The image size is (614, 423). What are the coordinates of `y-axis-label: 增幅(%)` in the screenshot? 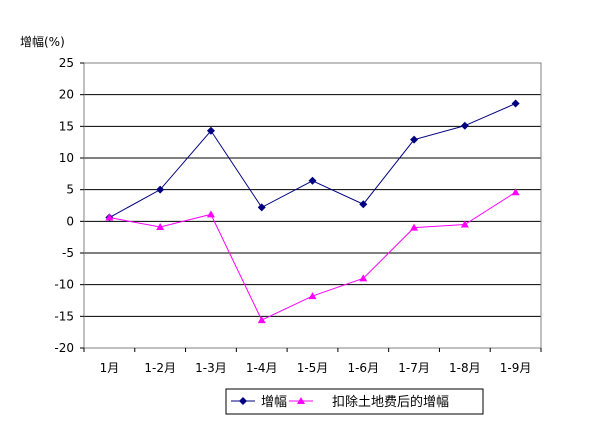 It's located at (42, 41).